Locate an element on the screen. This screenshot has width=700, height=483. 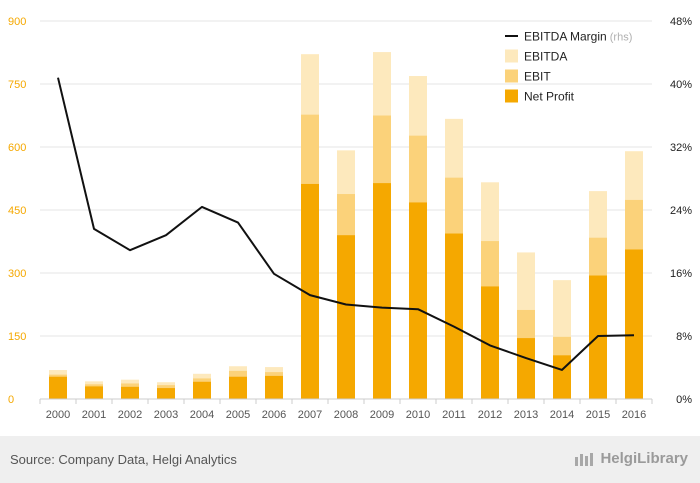
x-tick-label: 2008 is located at coordinates (346, 415).